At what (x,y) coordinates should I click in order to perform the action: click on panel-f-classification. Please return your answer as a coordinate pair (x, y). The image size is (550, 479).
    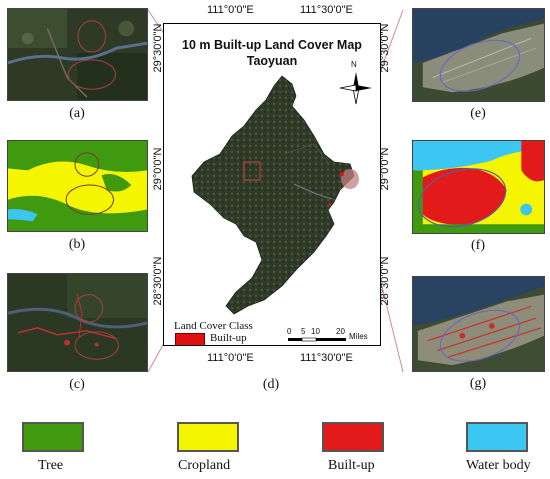
    Looking at the image, I should click on (478, 187).